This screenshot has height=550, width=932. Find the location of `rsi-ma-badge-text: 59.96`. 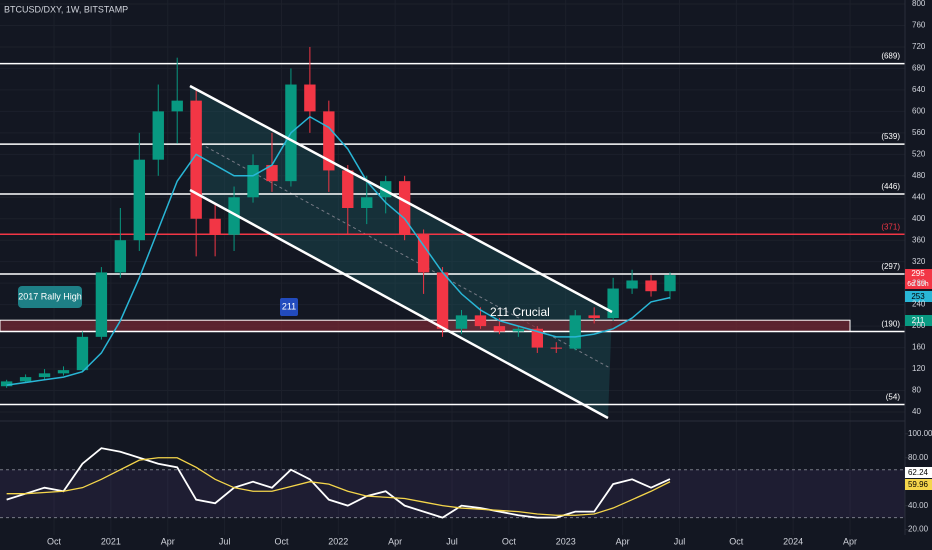

rsi-ma-badge-text: 59.96 is located at coordinates (918, 484).